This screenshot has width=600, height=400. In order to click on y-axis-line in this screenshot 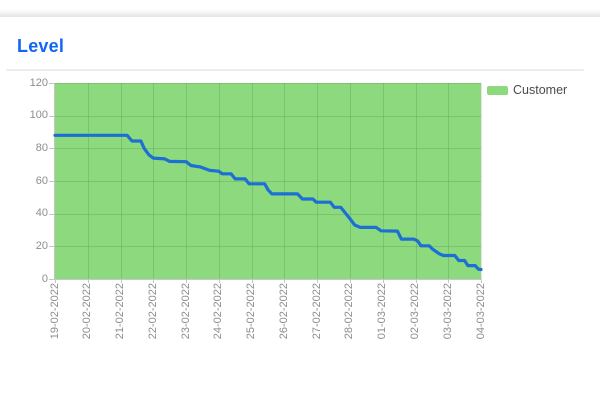, I will do `click(54, 181)`.